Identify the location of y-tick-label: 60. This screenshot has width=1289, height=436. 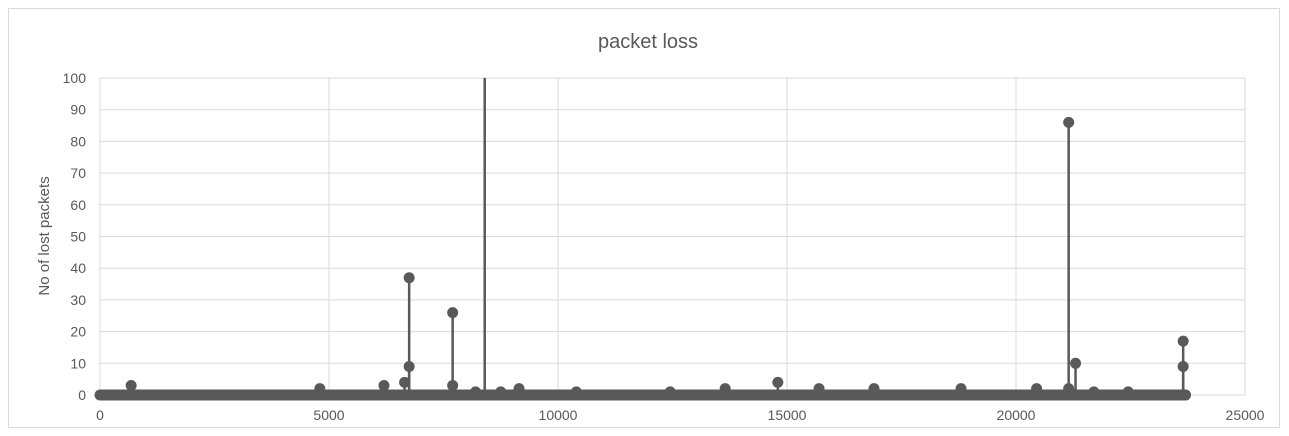
(78, 205).